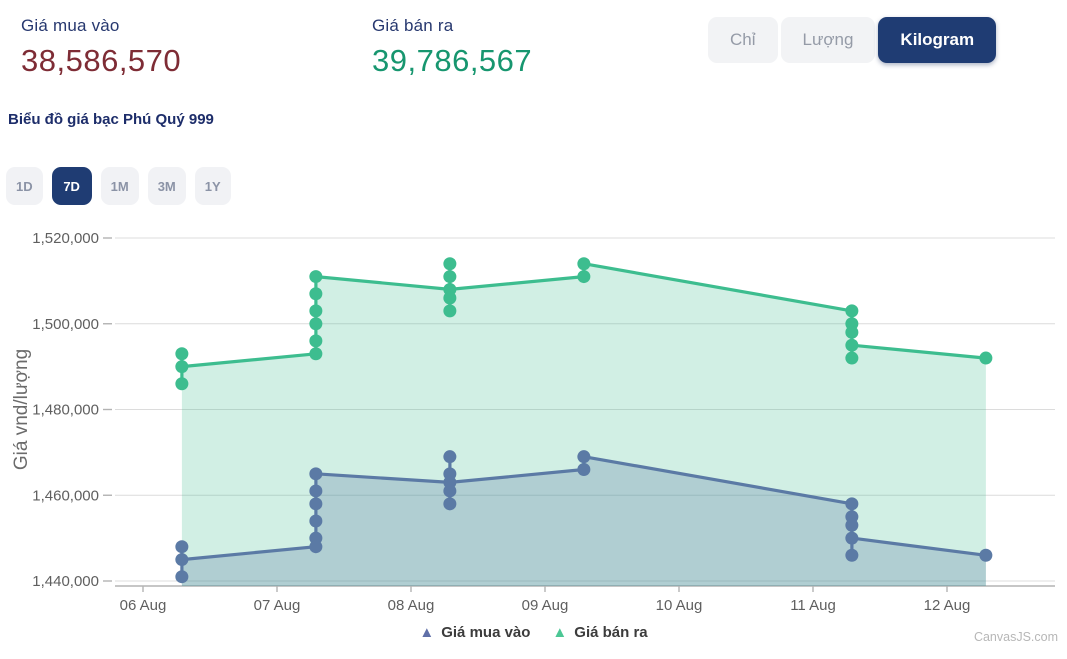 This screenshot has height=659, width=1067. I want to click on unit-button-luong: Lượng, so click(828, 40).